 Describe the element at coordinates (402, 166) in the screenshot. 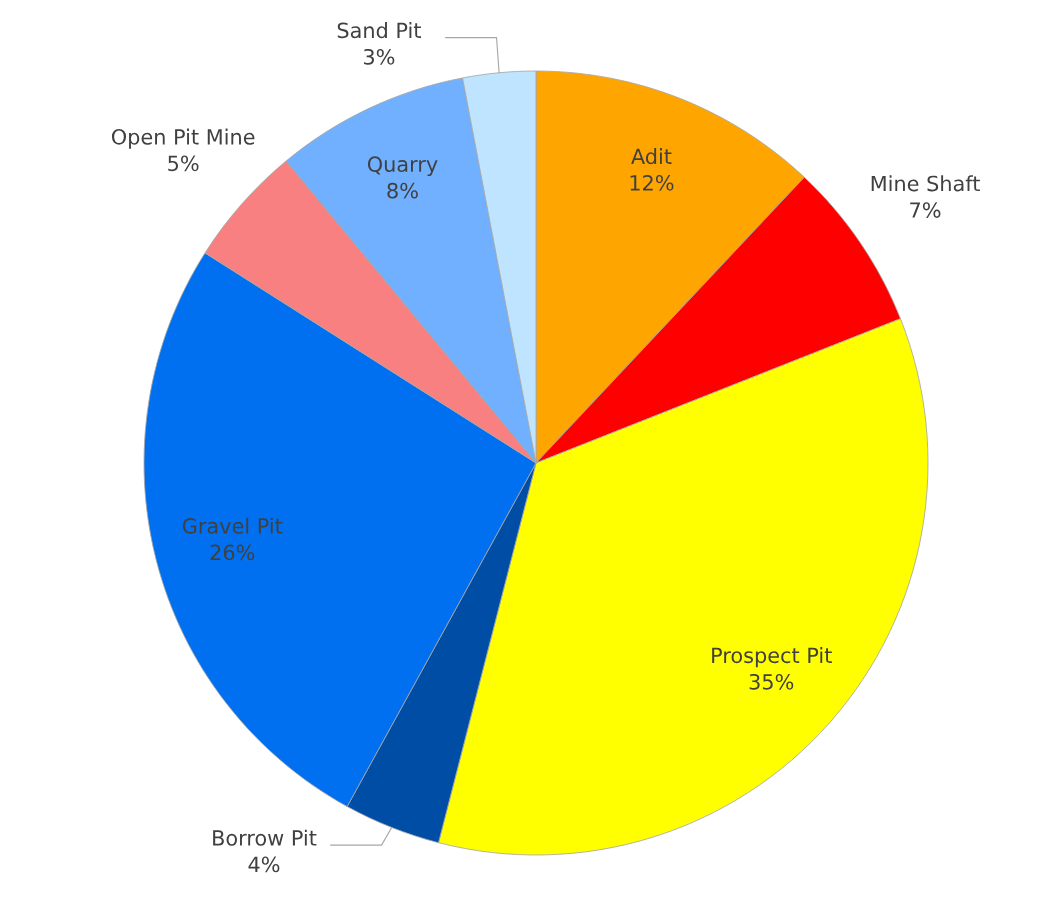

I see `slice-label: Quarry` at that location.